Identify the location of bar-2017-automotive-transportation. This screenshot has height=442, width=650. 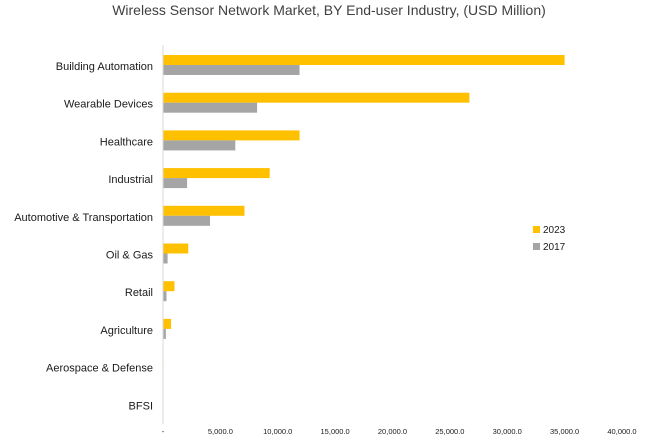
(187, 220).